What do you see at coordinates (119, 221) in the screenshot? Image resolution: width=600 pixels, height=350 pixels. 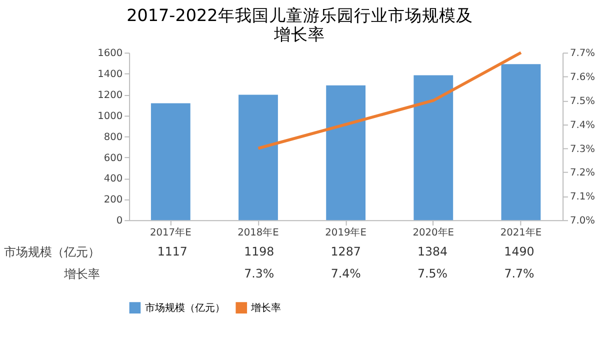 I see `y-tick-label: 0` at bounding box center [119, 221].